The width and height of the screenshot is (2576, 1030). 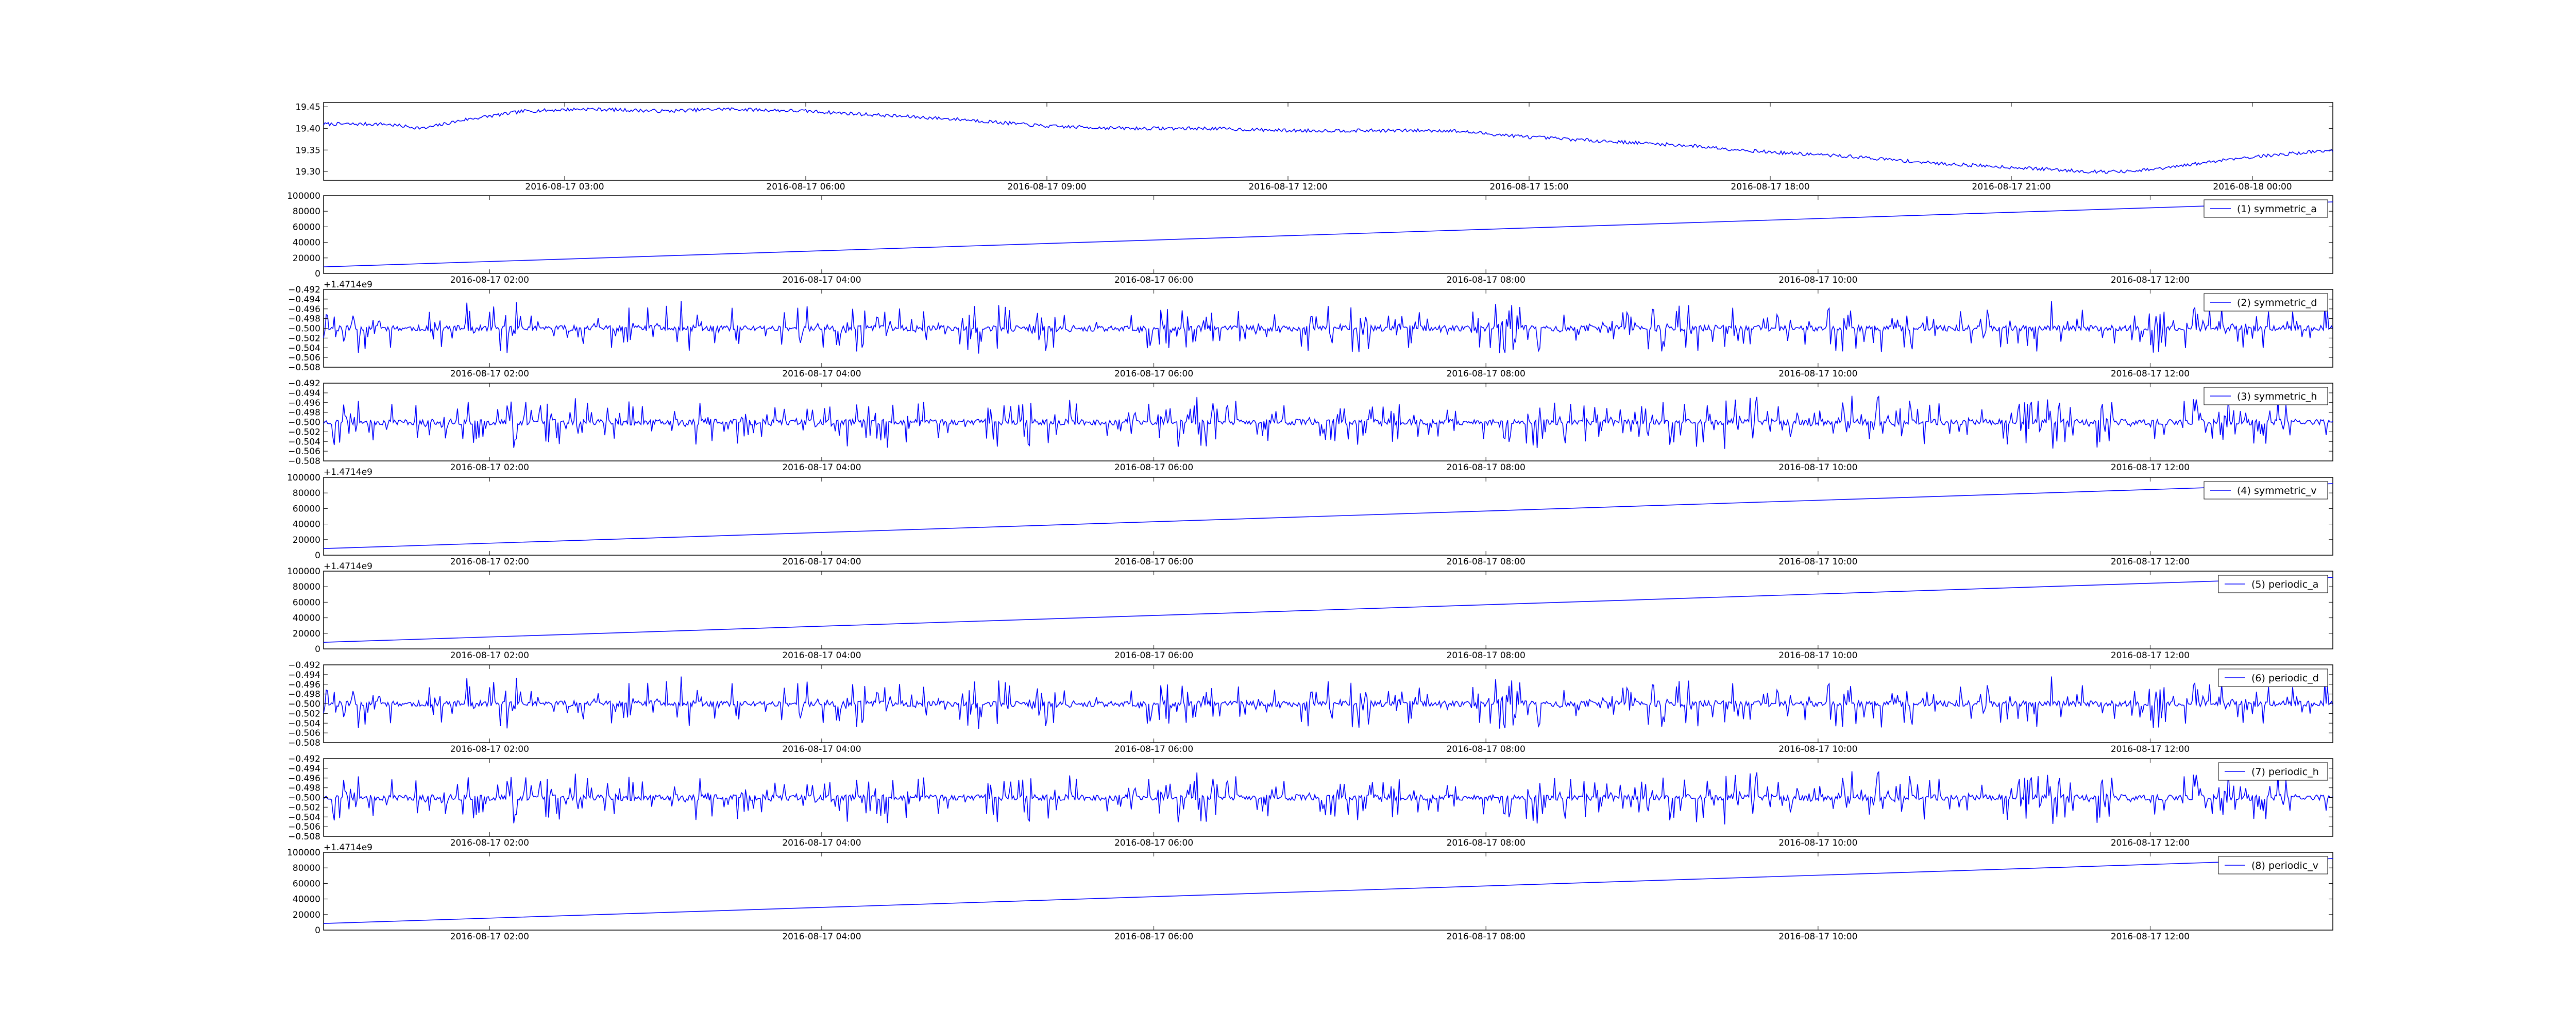 I want to click on legend: (1) symmetric_a, so click(x=2266, y=208).